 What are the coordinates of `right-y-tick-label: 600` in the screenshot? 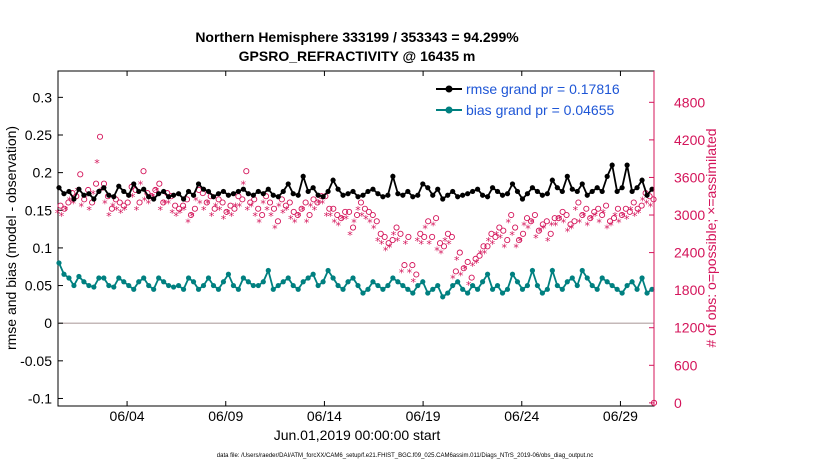 It's located at (686, 365).